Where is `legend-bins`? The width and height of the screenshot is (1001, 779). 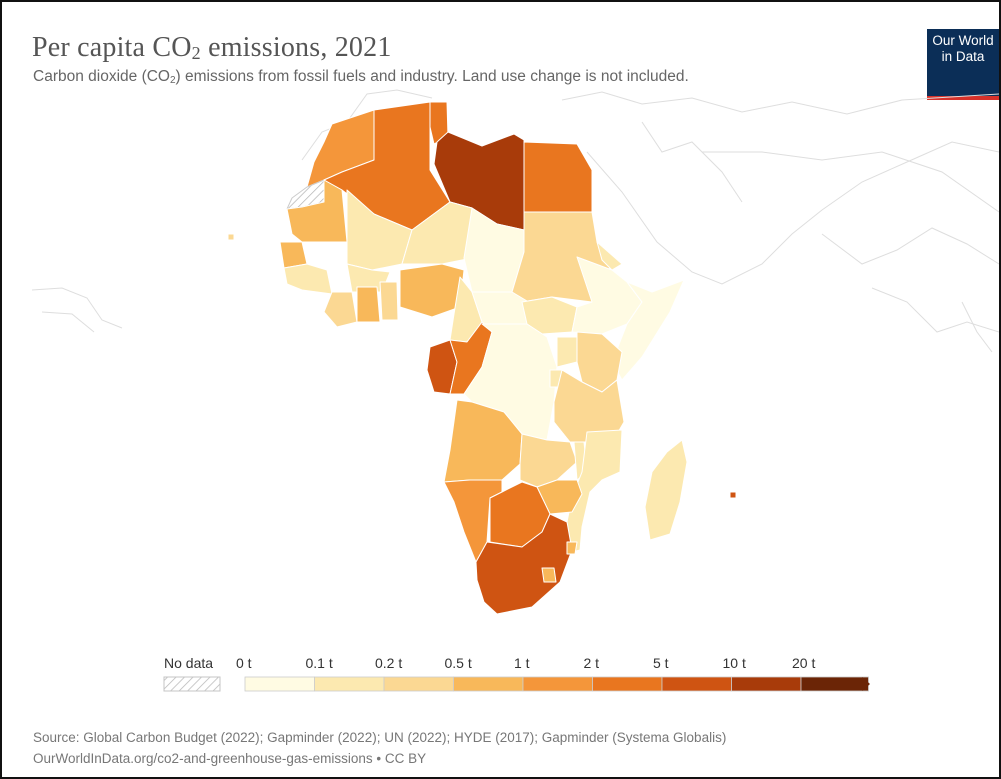
legend-bins is located at coordinates (556, 684).